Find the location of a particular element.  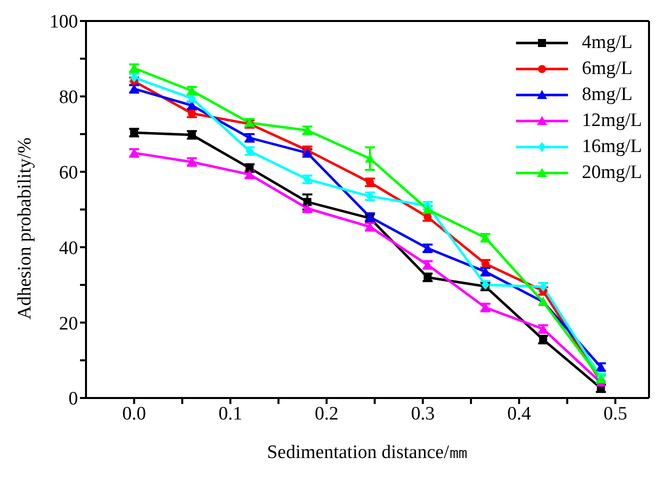

x-tick-label: 0.5 is located at coordinates (615, 413).